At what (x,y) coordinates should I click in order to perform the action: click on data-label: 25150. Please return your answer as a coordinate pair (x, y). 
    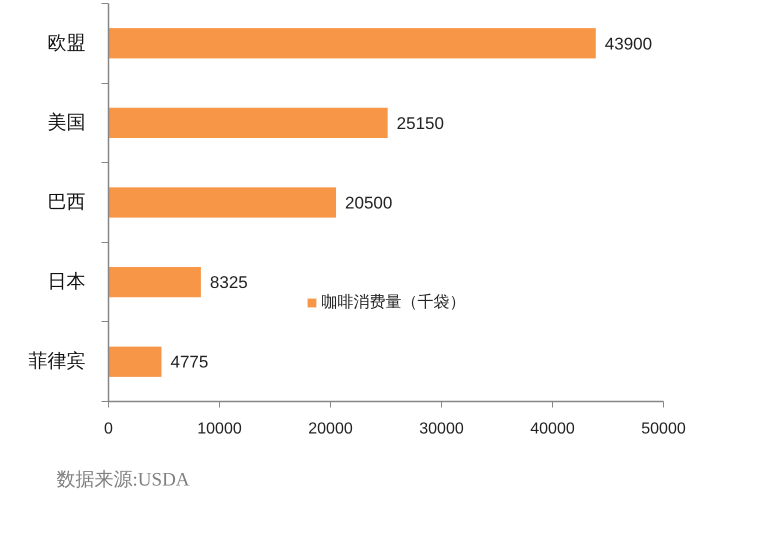
    Looking at the image, I should click on (420, 123).